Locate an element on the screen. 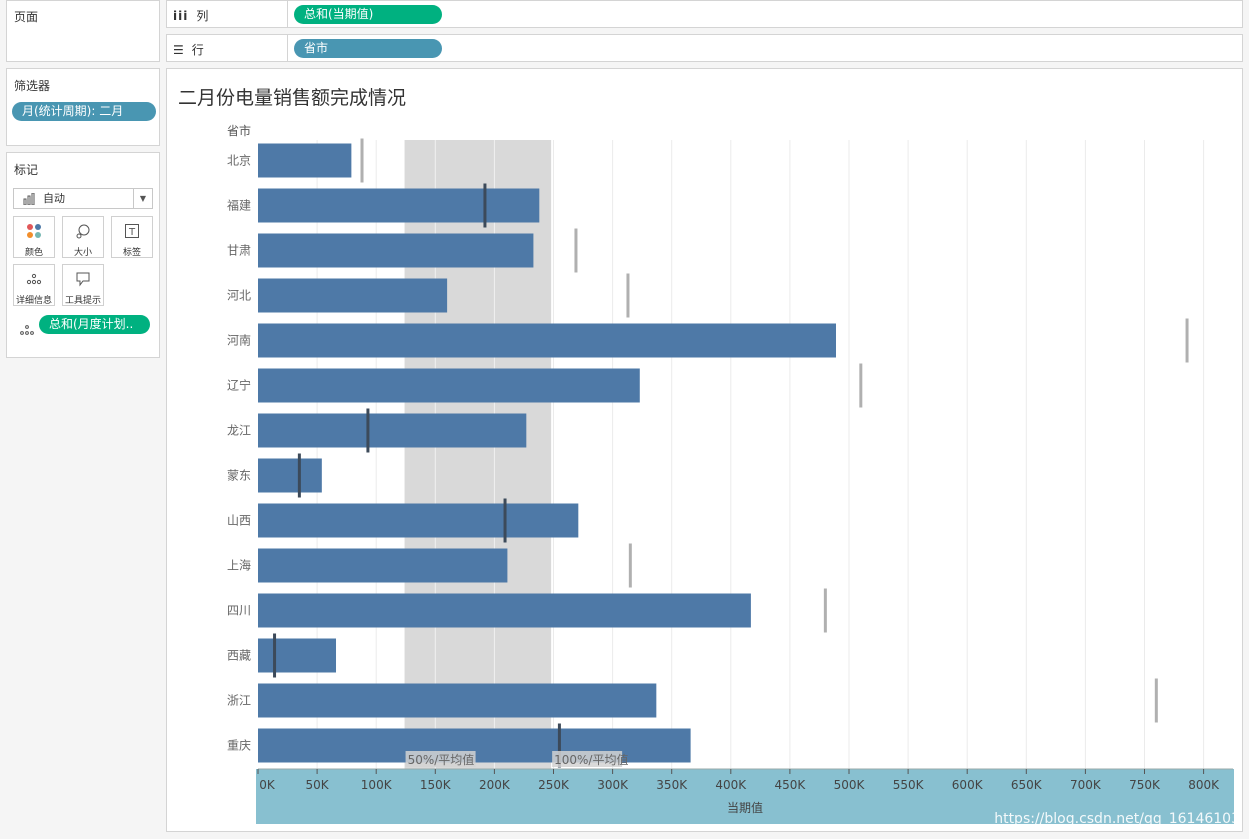 The height and width of the screenshot is (839, 1249). label-icon: T is located at coordinates (132, 234).